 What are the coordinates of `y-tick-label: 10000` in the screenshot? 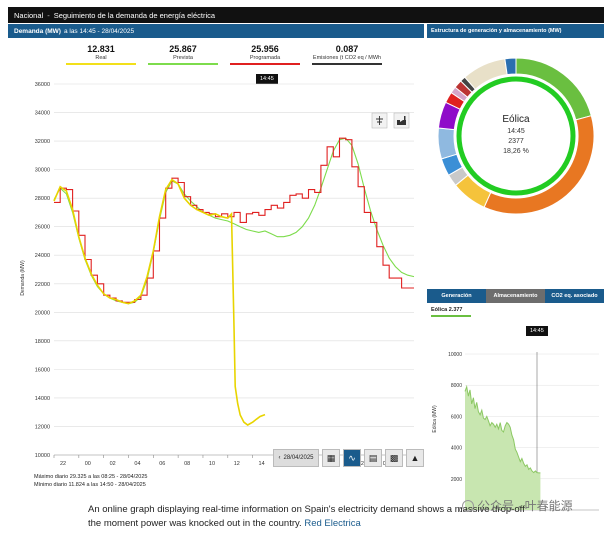 It's located at (42, 456).